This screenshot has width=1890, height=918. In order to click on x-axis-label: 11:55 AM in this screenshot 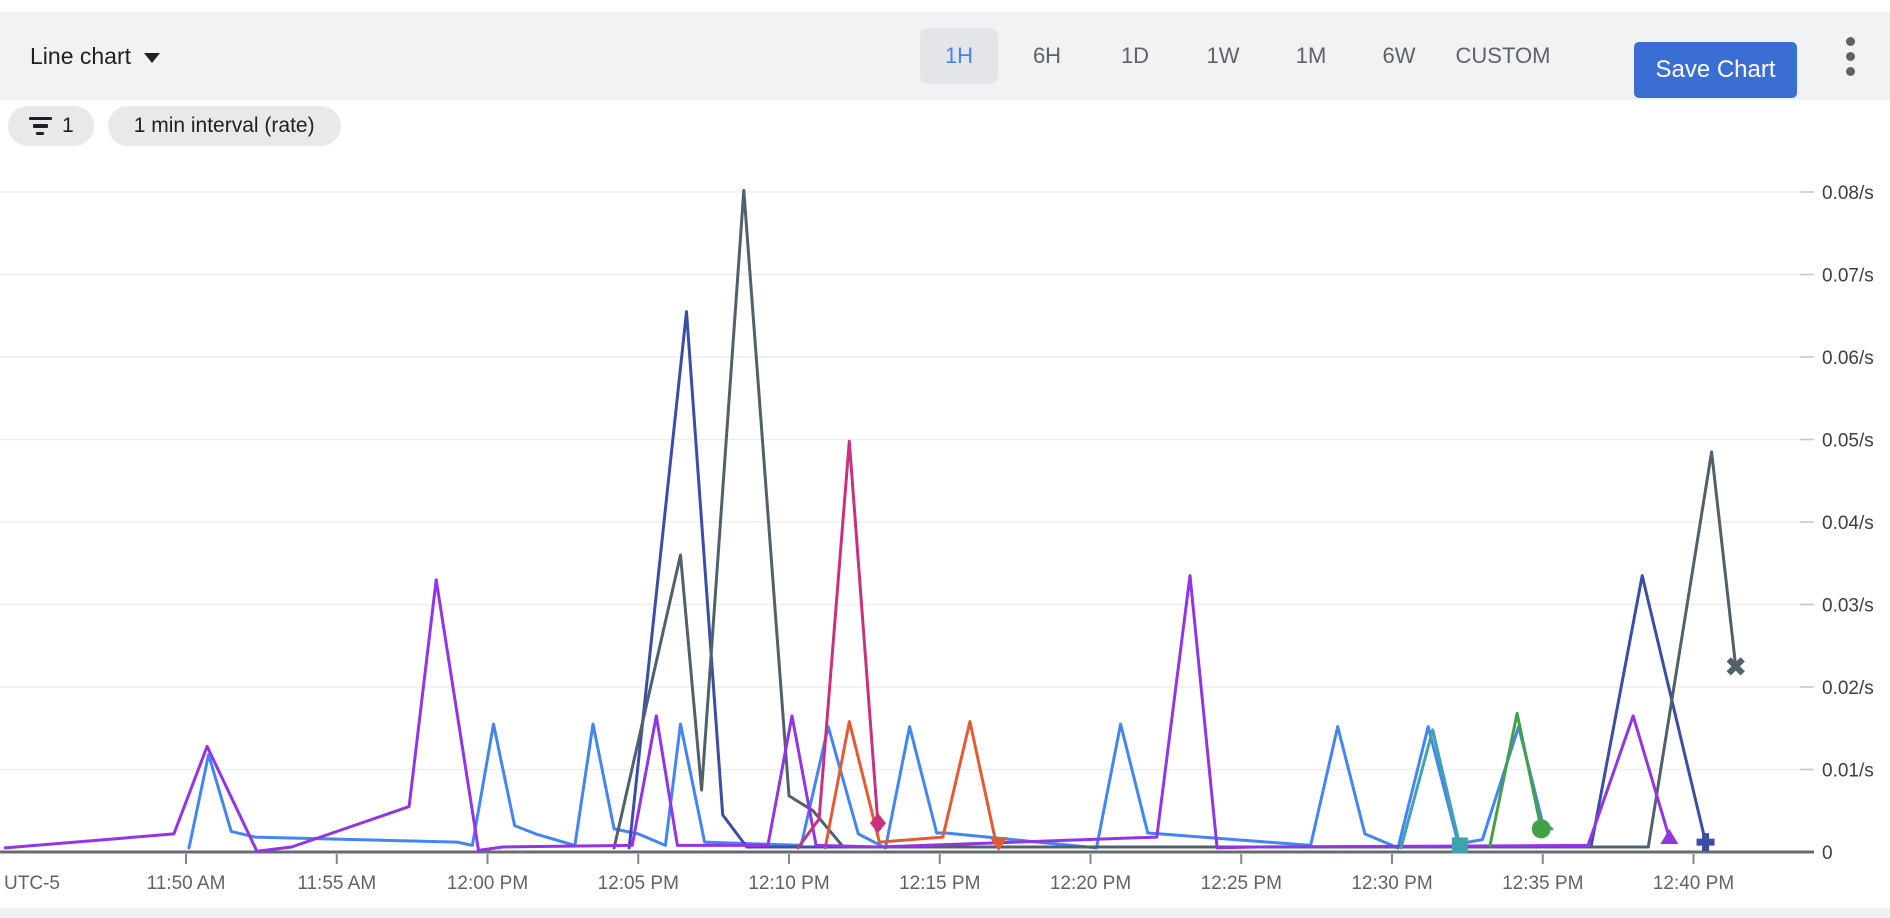, I will do `click(336, 883)`.